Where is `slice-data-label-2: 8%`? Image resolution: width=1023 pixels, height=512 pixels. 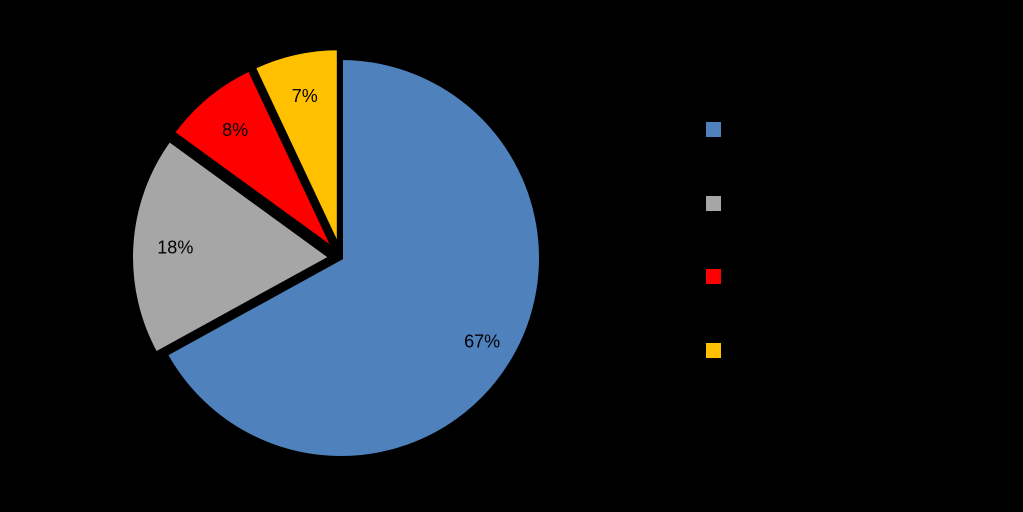
slice-data-label-2: 8% is located at coordinates (235, 130).